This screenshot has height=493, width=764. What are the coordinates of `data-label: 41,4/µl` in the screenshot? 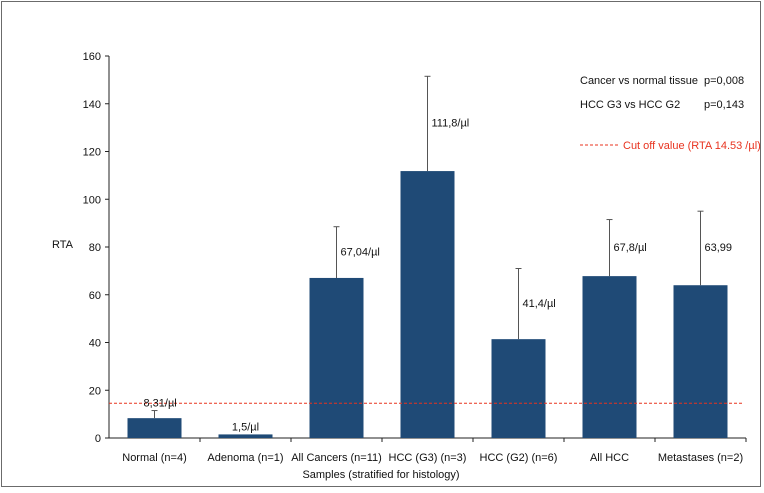 It's located at (539, 304).